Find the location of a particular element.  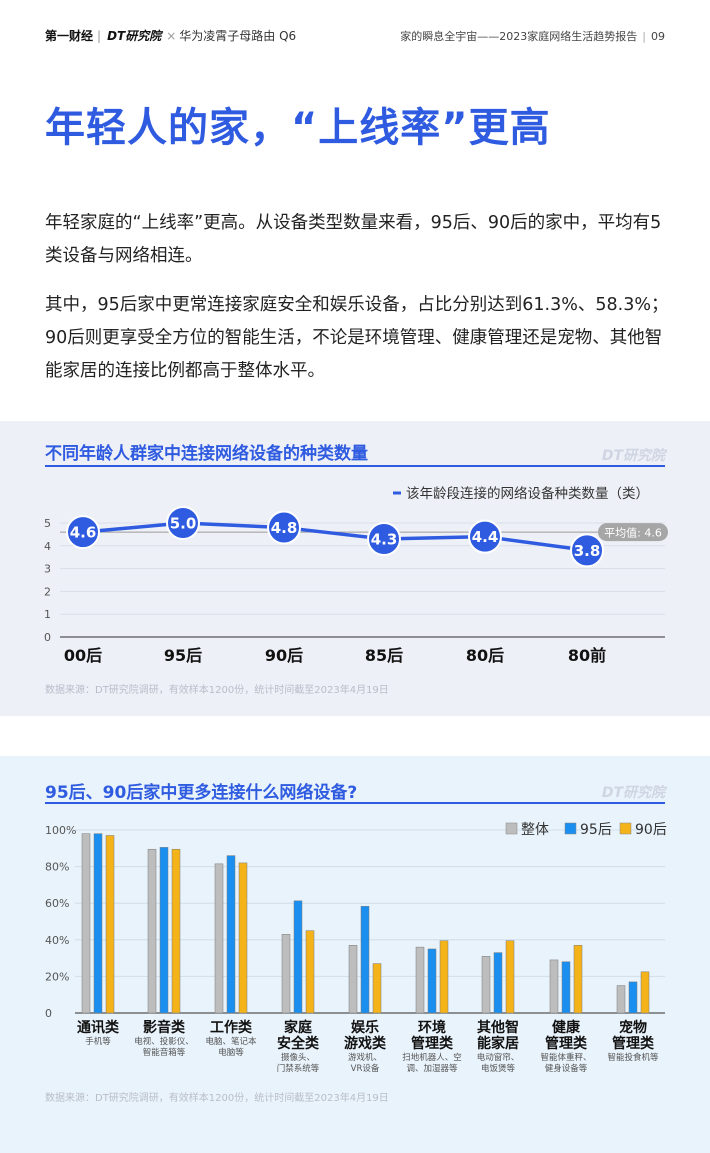

data-label: 4.4 is located at coordinates (485, 537).